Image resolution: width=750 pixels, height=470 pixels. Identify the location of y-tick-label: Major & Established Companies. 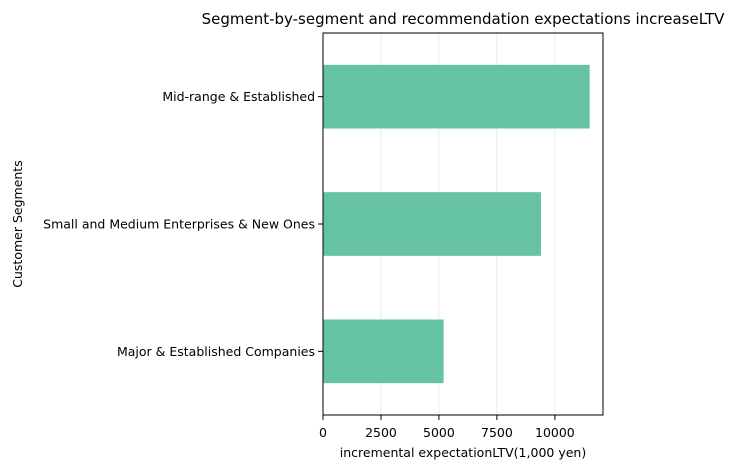
(216, 351).